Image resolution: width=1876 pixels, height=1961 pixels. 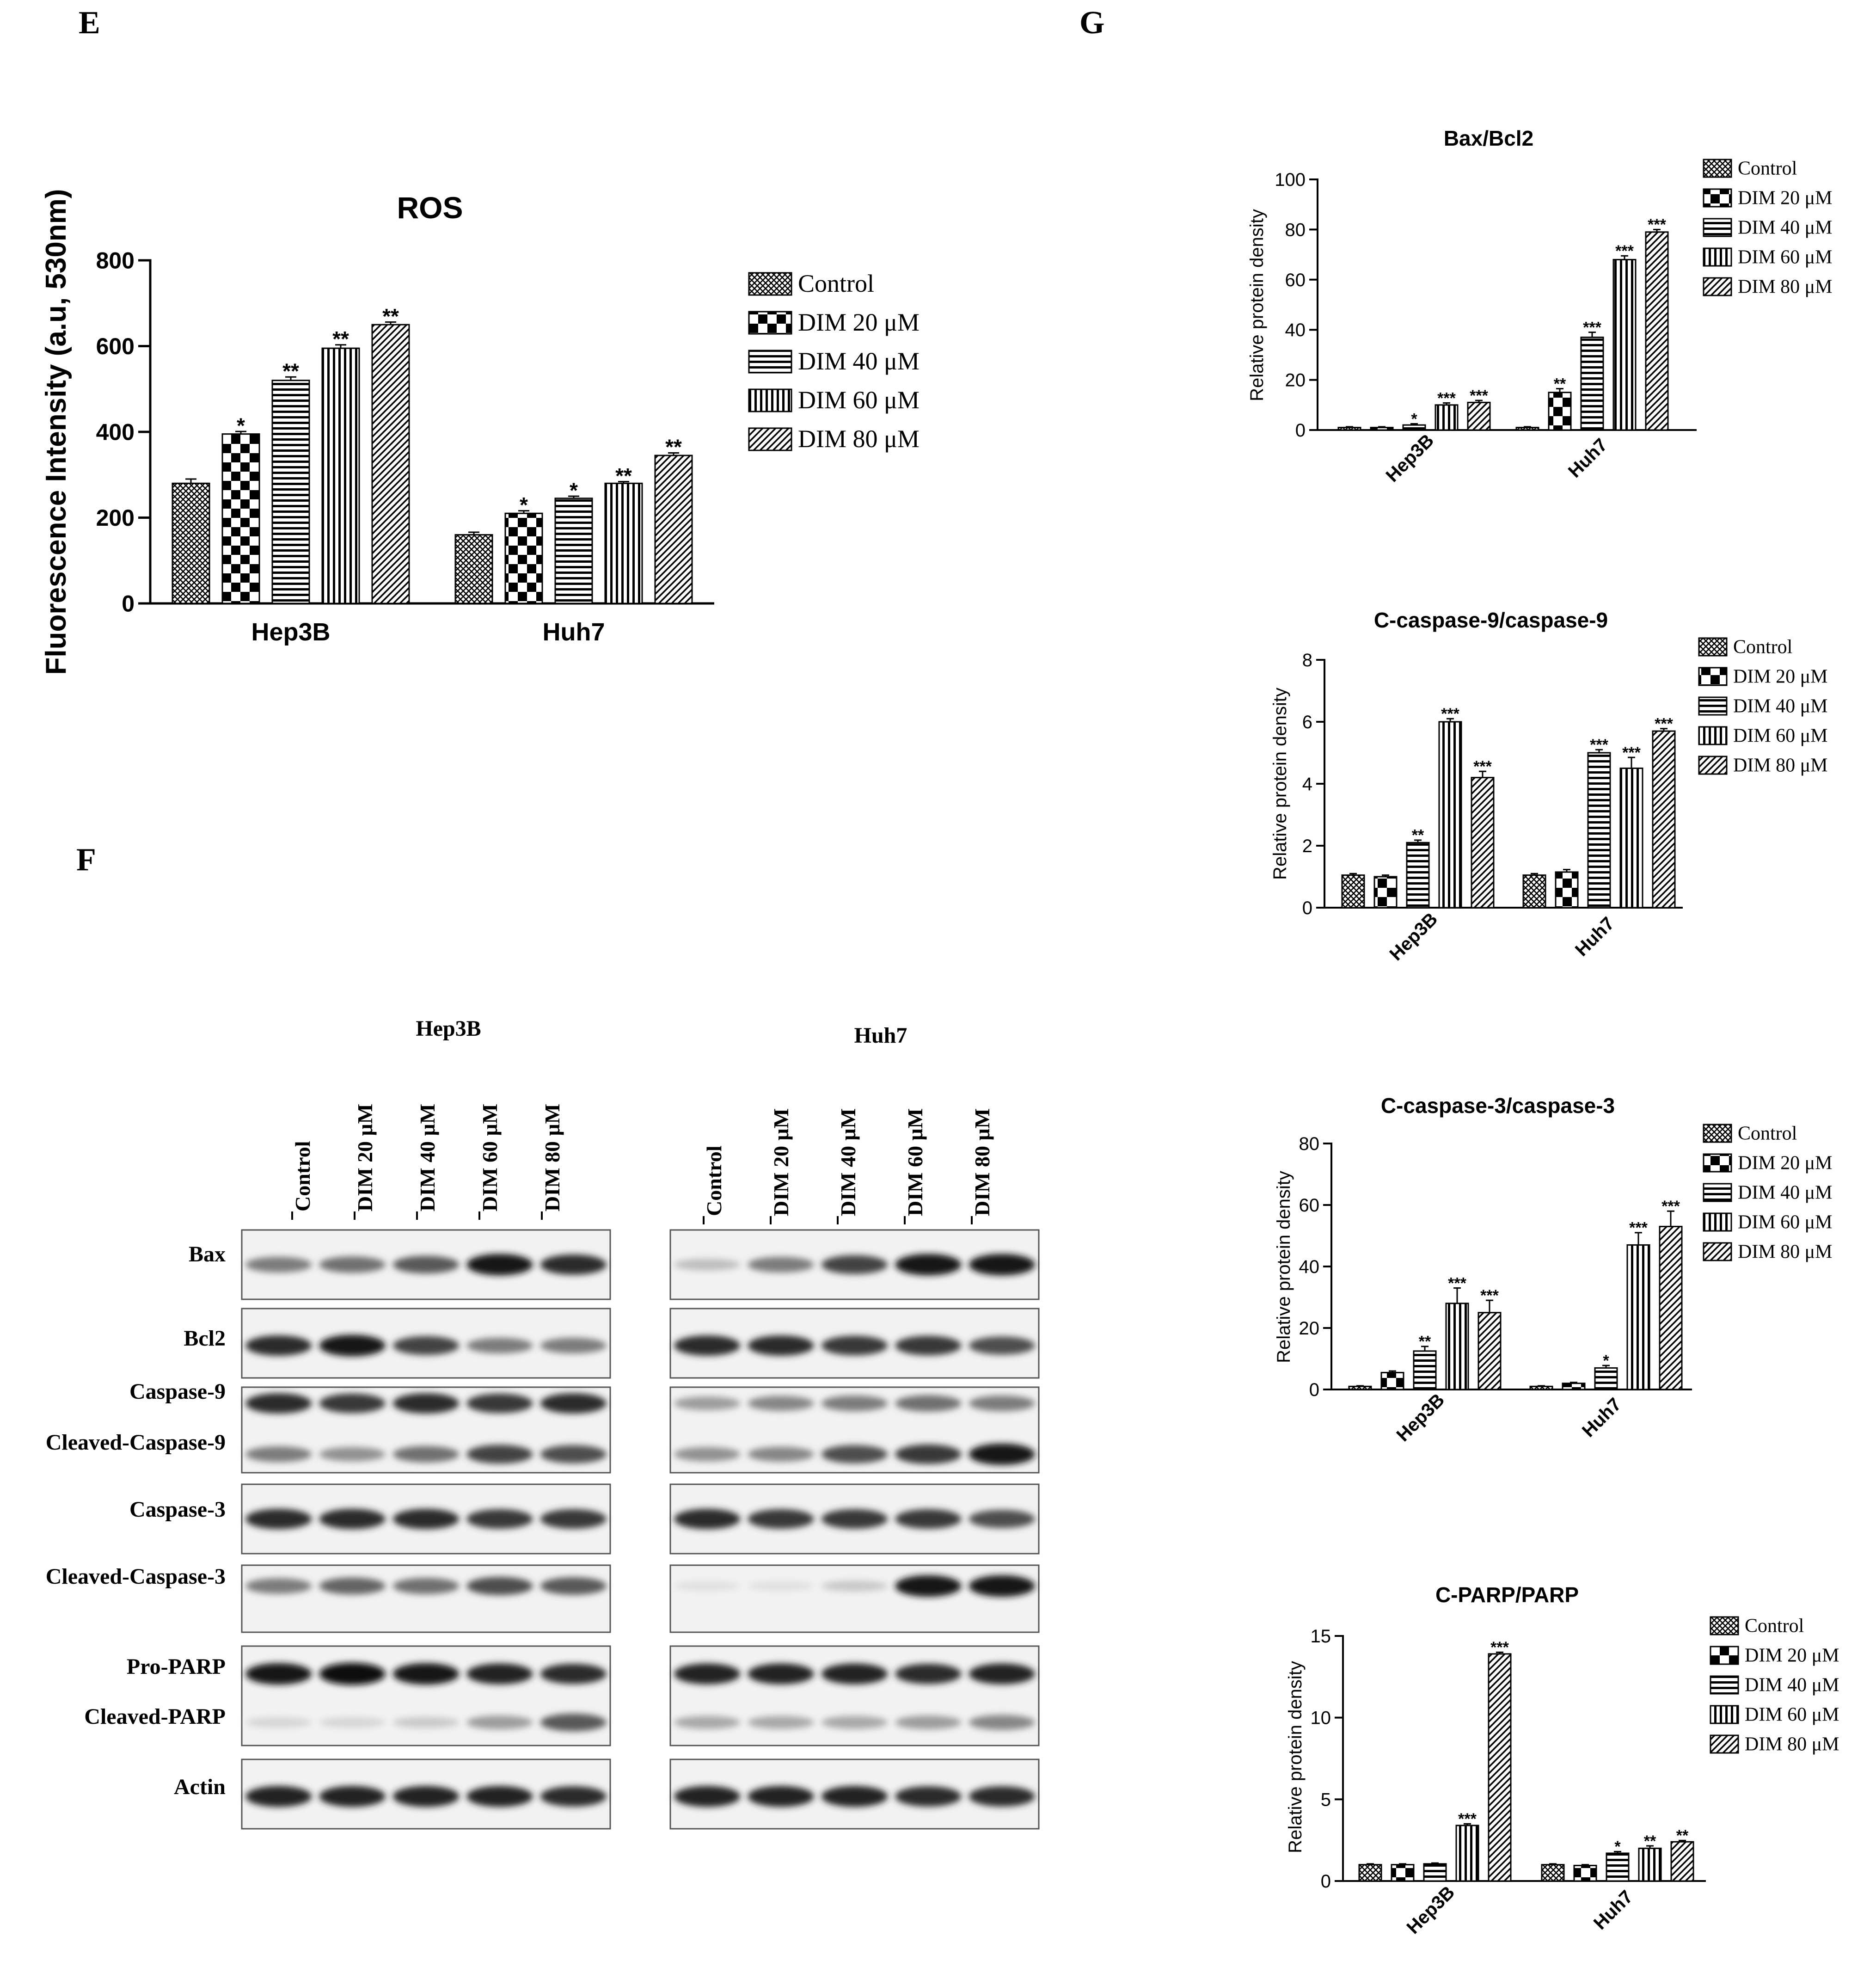 I want to click on chart-title: C-caspase-9/caspase-9, so click(x=1491, y=620).